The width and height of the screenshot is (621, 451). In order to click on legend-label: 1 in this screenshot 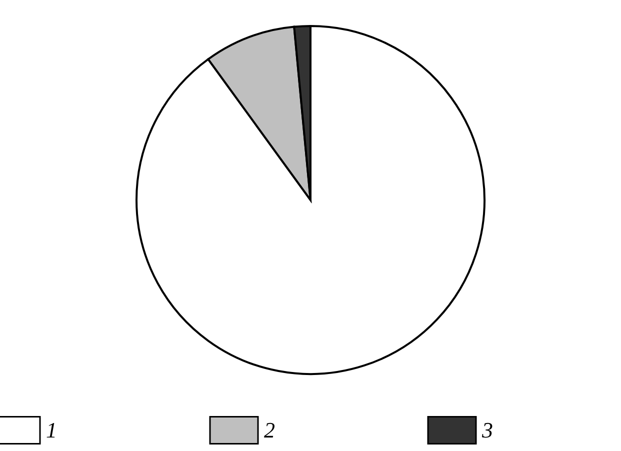, I will do `click(51, 429)`.